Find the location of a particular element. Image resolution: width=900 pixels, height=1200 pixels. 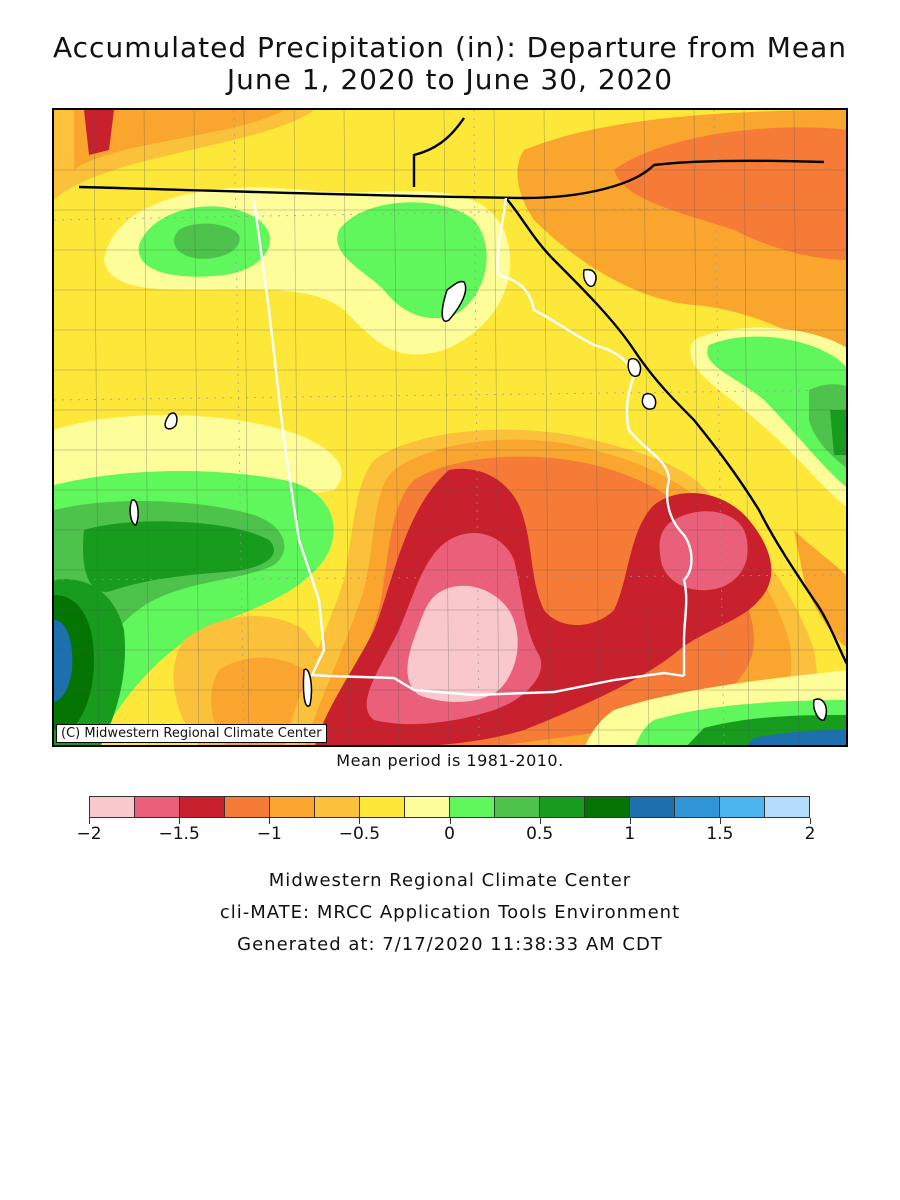

legend-tick-label: 1.5 is located at coordinates (720, 834).